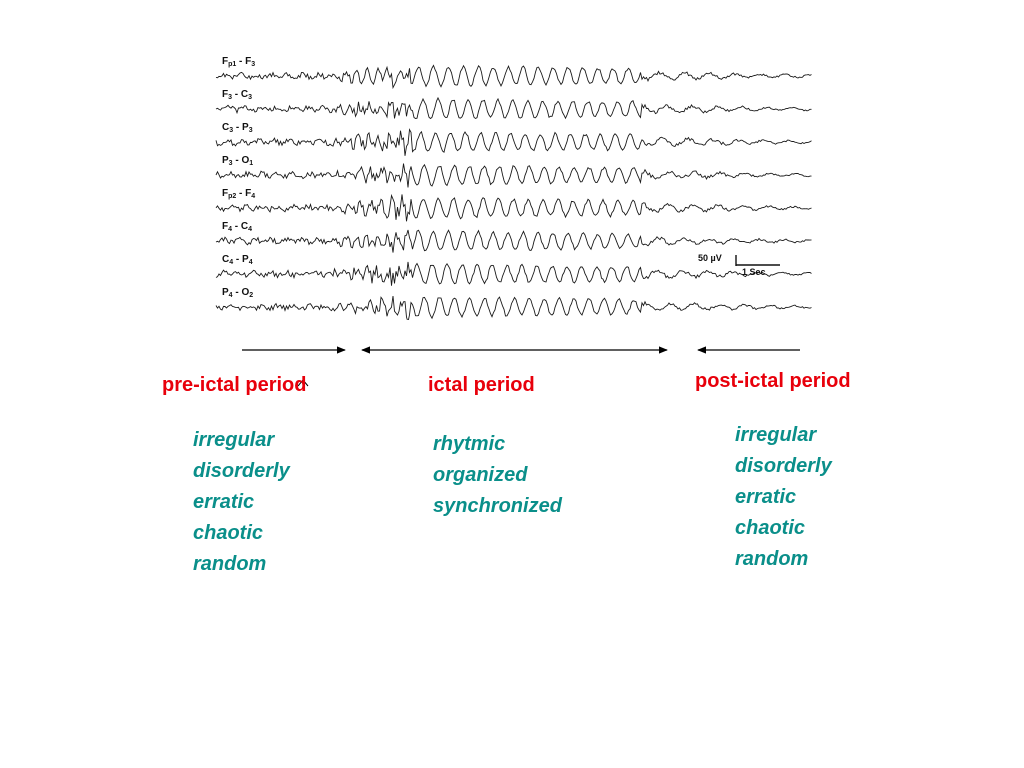 The width and height of the screenshot is (1024, 768). Describe the element at coordinates (237, 260) in the screenshot. I see `channel-label: C4 - P4` at that location.